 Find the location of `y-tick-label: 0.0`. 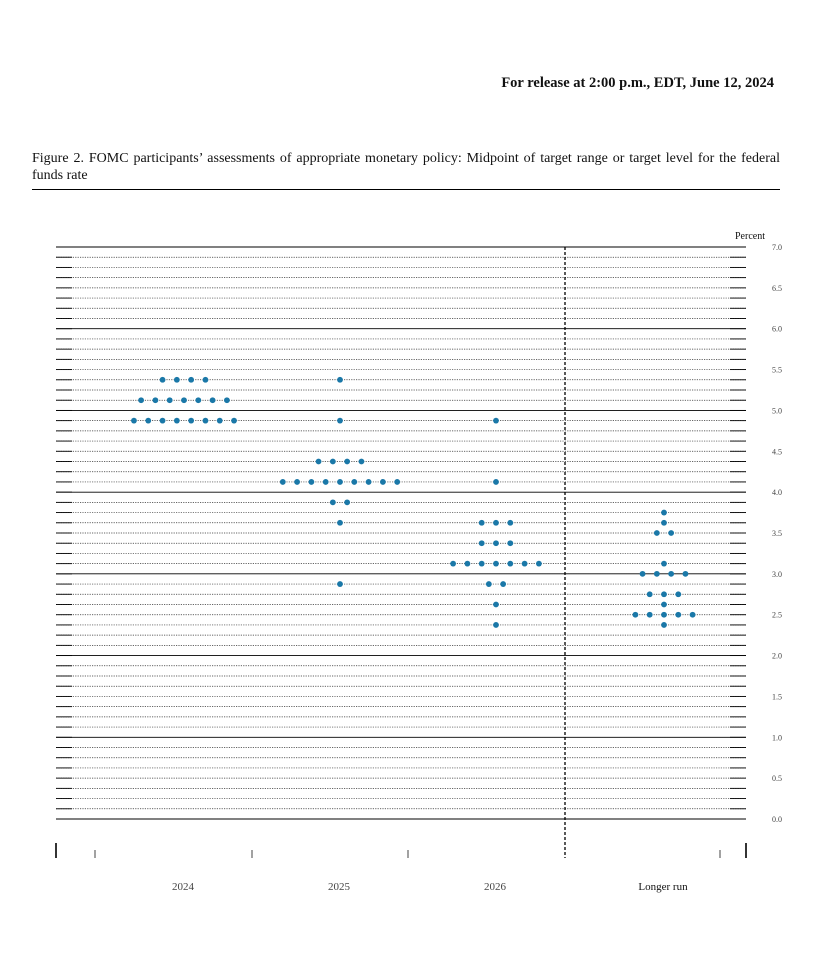

y-tick-label: 0.0 is located at coordinates (777, 819).